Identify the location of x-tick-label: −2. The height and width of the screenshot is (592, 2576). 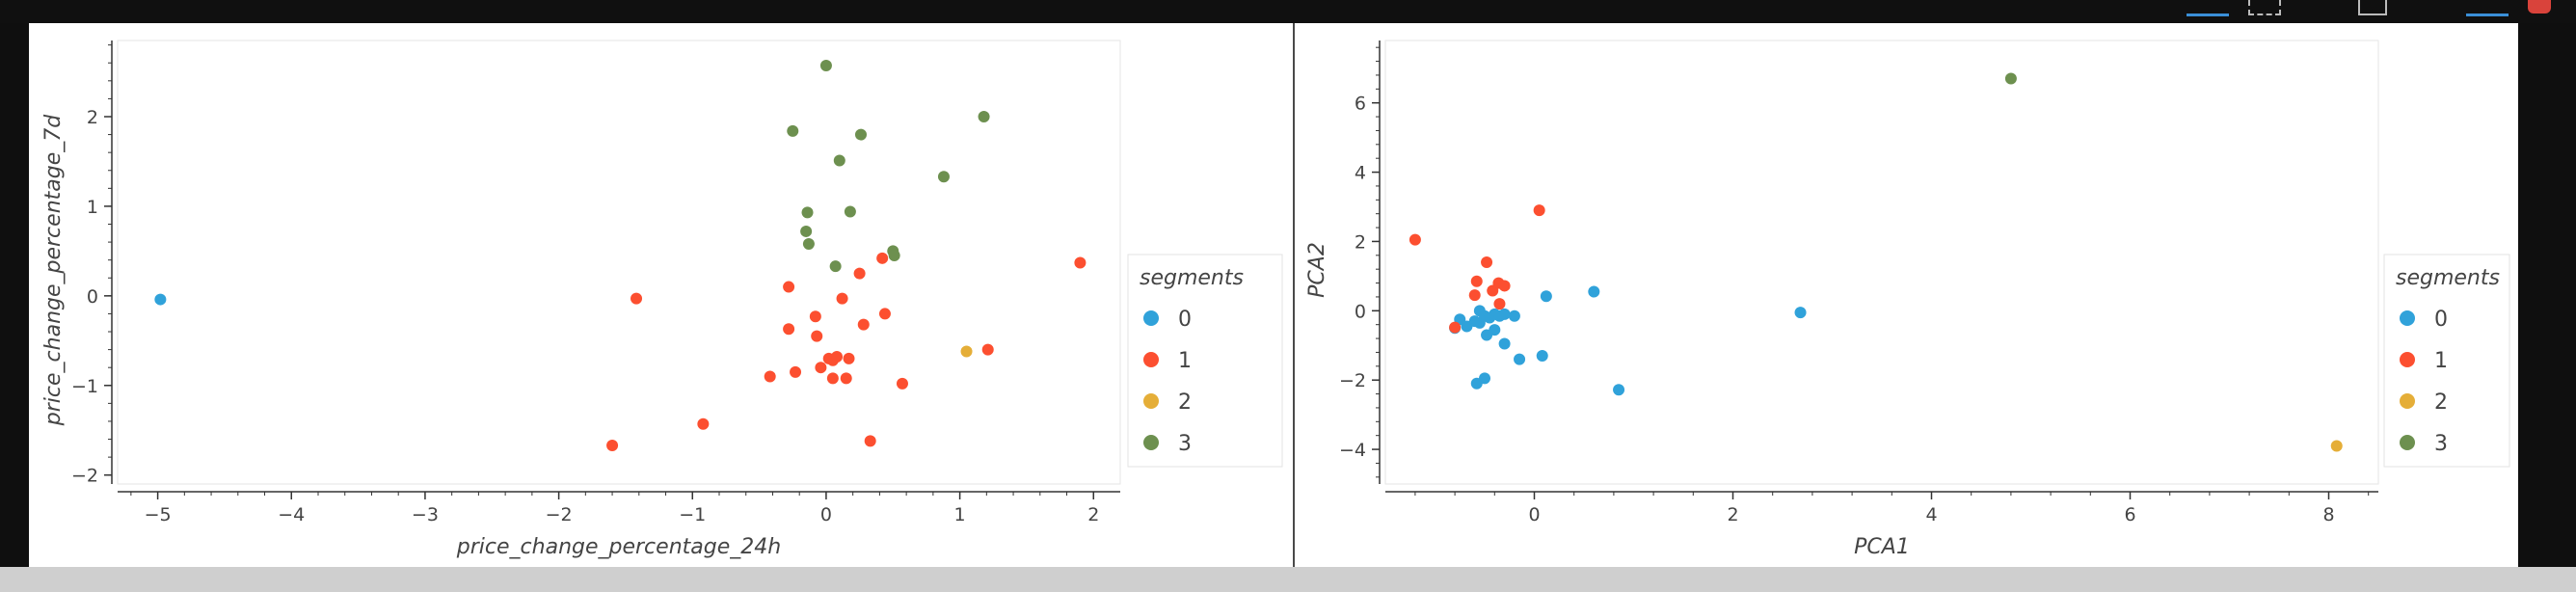
(560, 514).